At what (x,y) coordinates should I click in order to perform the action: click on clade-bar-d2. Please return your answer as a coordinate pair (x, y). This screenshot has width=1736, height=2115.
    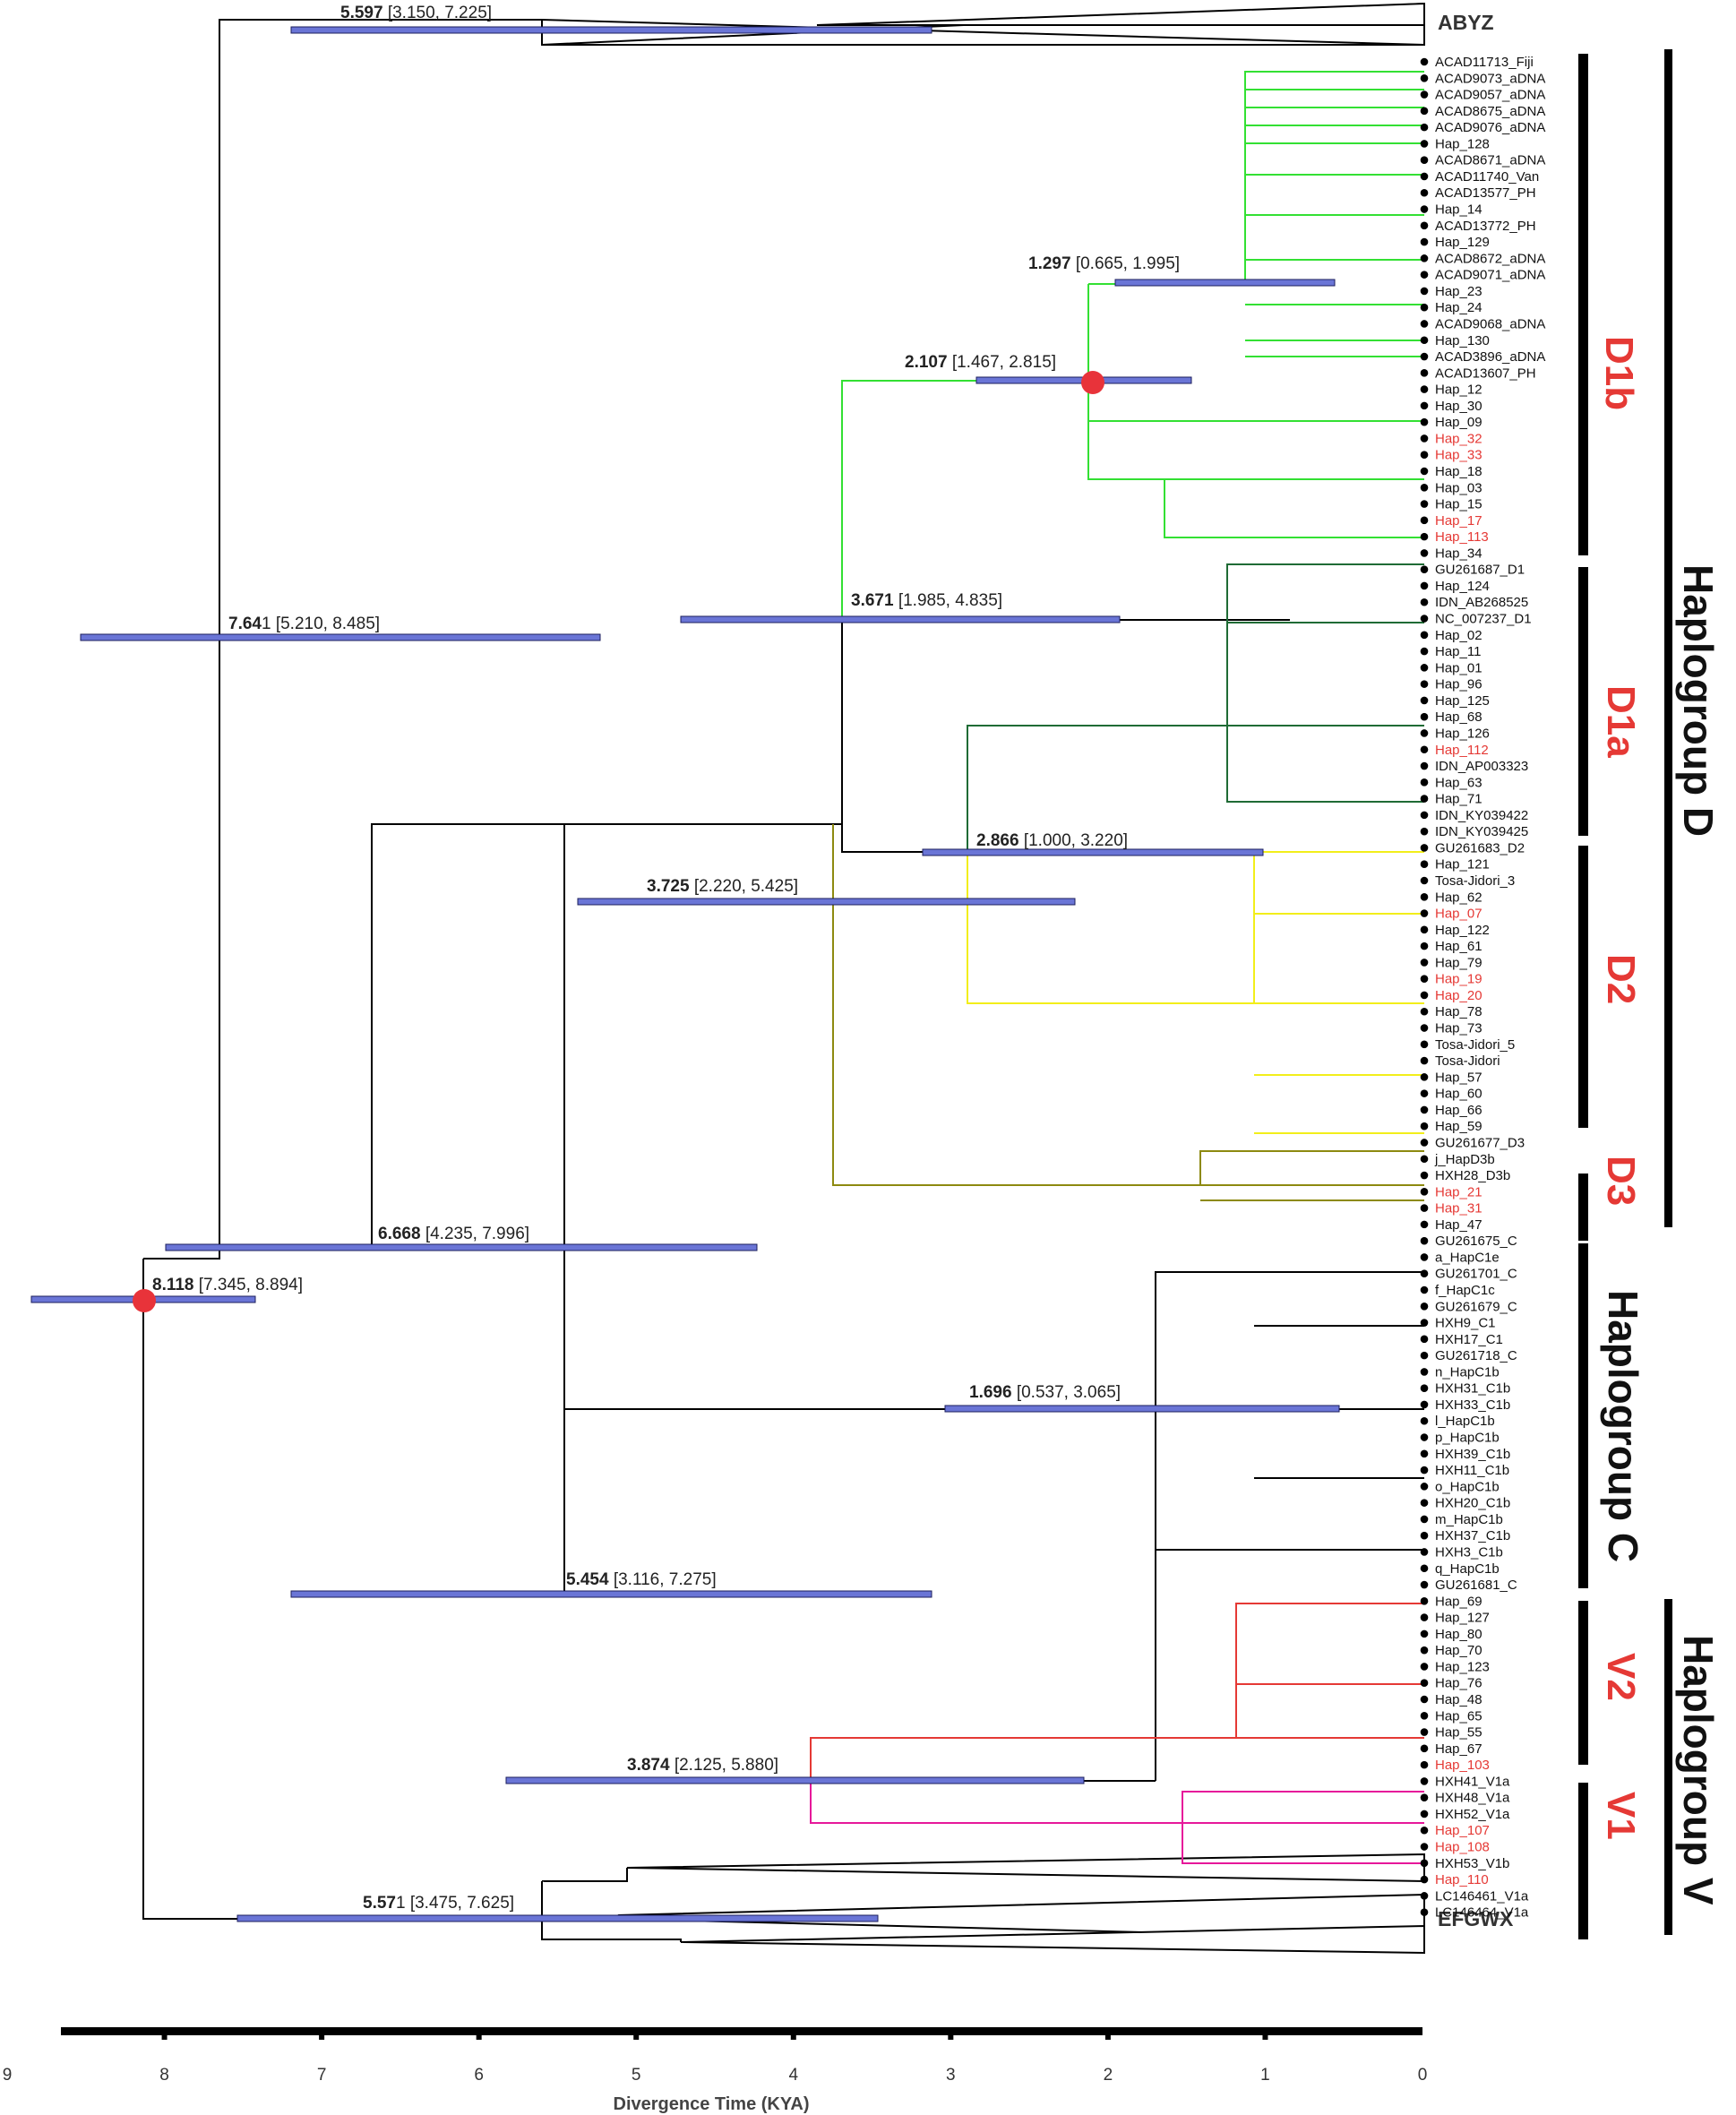
    Looking at the image, I should click on (1583, 987).